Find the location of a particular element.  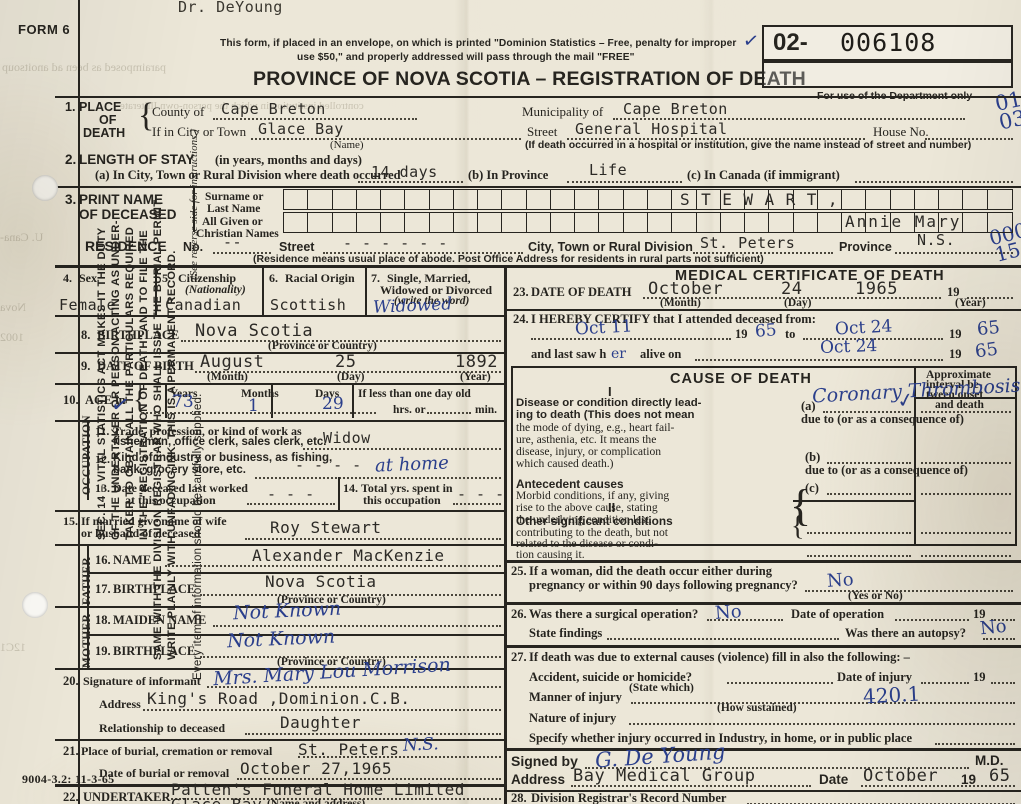

residence-province-label: Province is located at coordinates (865, 247).